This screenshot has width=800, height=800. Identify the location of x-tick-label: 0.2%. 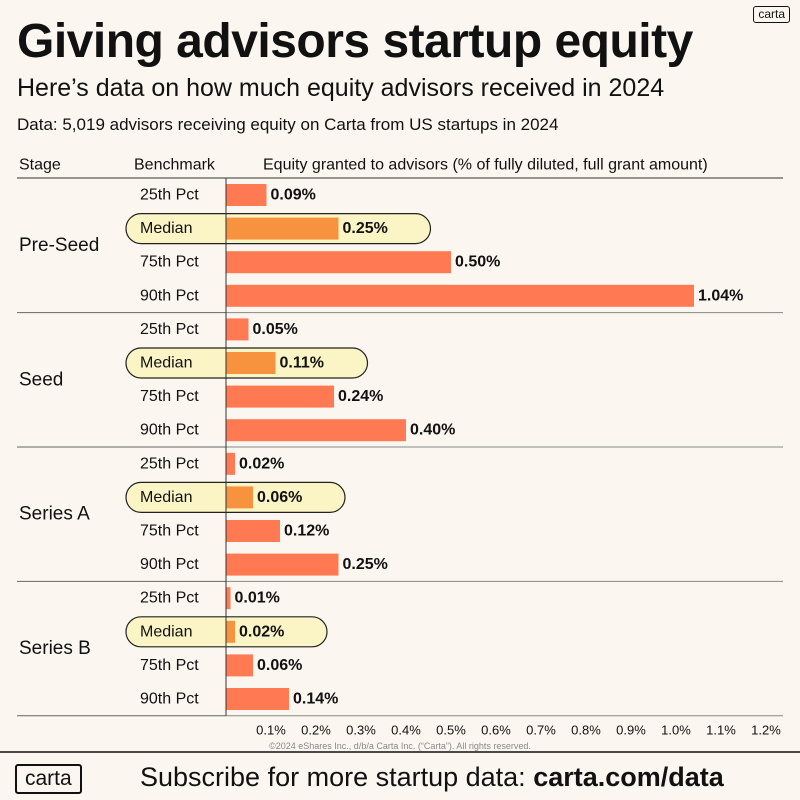
(316, 729).